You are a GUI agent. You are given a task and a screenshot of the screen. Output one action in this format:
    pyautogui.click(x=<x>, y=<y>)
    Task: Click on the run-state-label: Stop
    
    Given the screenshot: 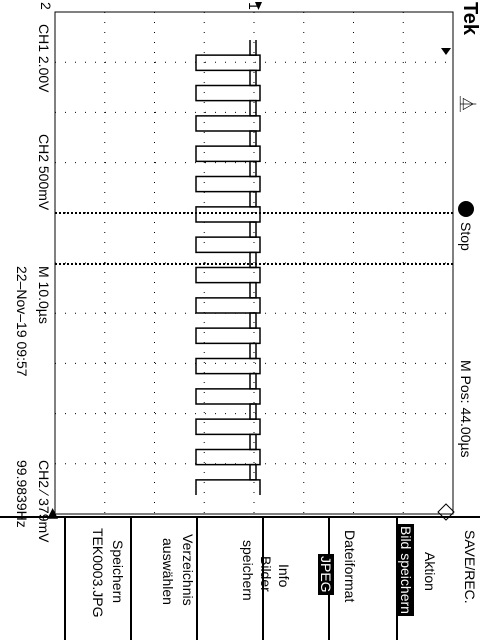 What is the action you would take?
    pyautogui.click(x=466, y=236)
    